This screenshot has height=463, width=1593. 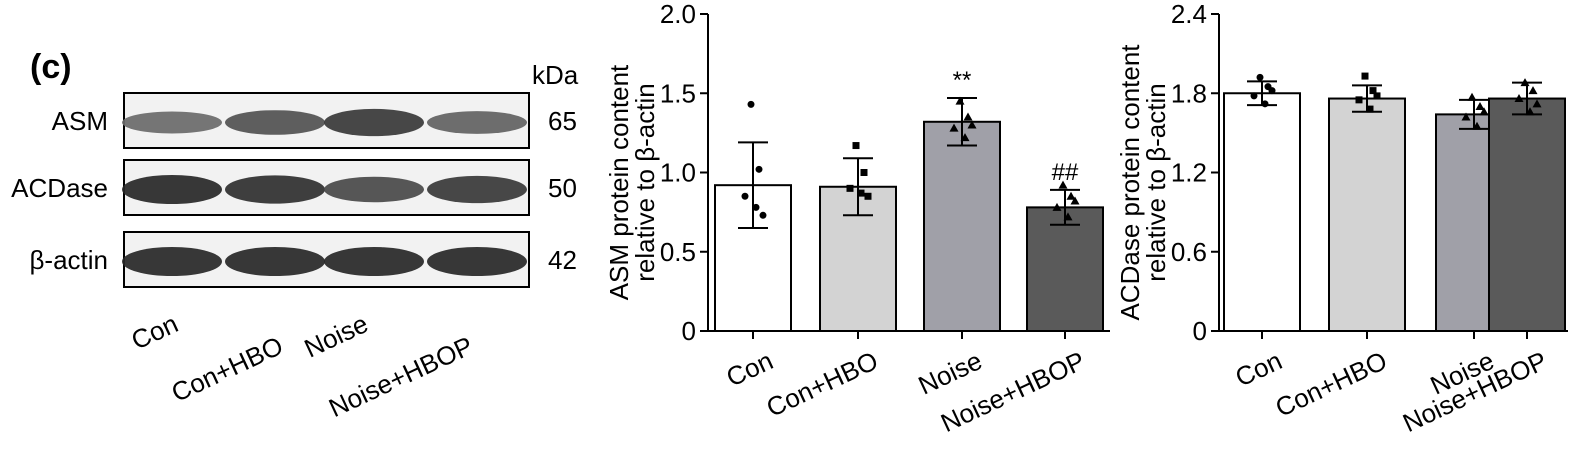 I want to click on y-tick-label: 1.8, so click(x=1189, y=93).